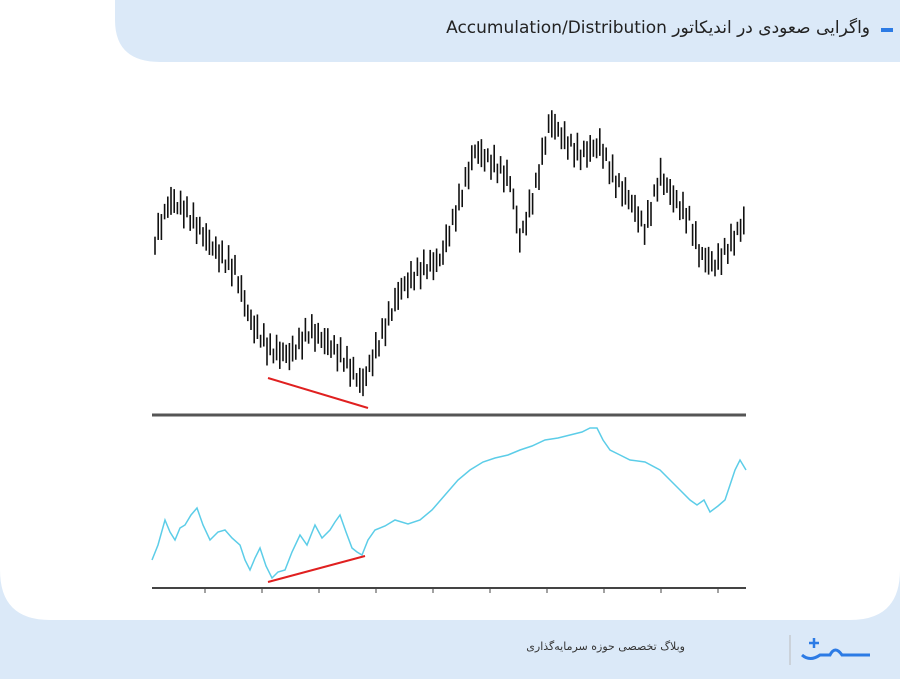  I want to click on divergence-line-price, so click(318, 393).